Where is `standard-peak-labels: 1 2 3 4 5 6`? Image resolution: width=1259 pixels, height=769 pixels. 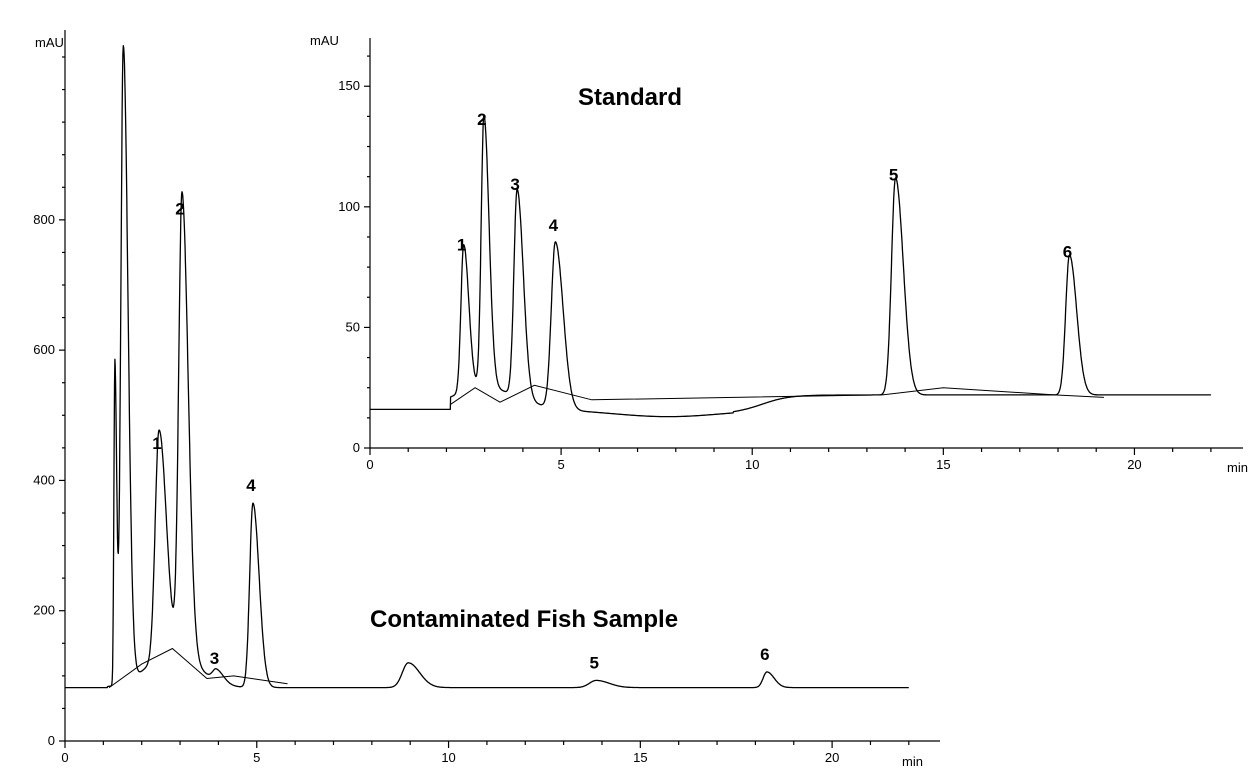
standard-peak-labels: 1 2 3 4 5 6 is located at coordinates (764, 186).